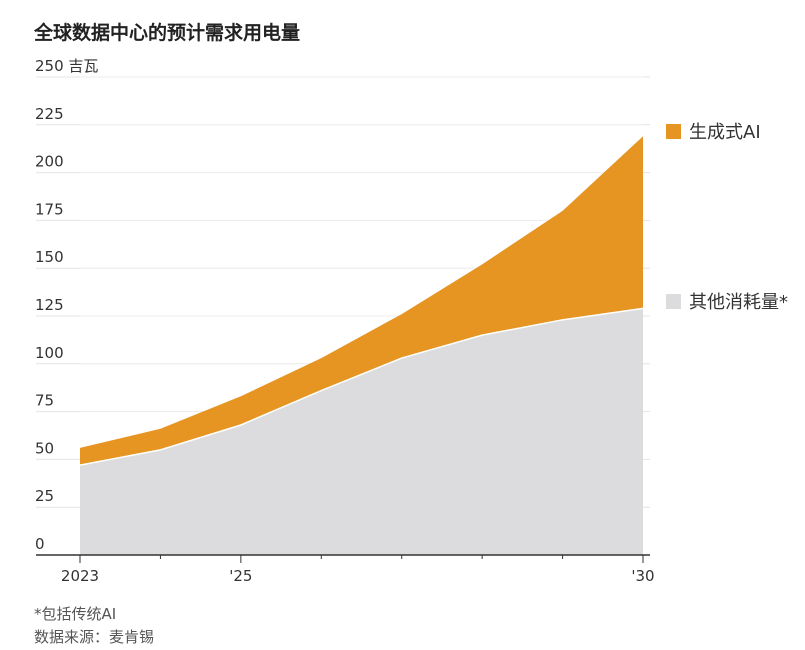 Image resolution: width=805 pixels, height=650 pixels. What do you see at coordinates (49, 114) in the screenshot?
I see `y-tick-label-225: 225` at bounding box center [49, 114].